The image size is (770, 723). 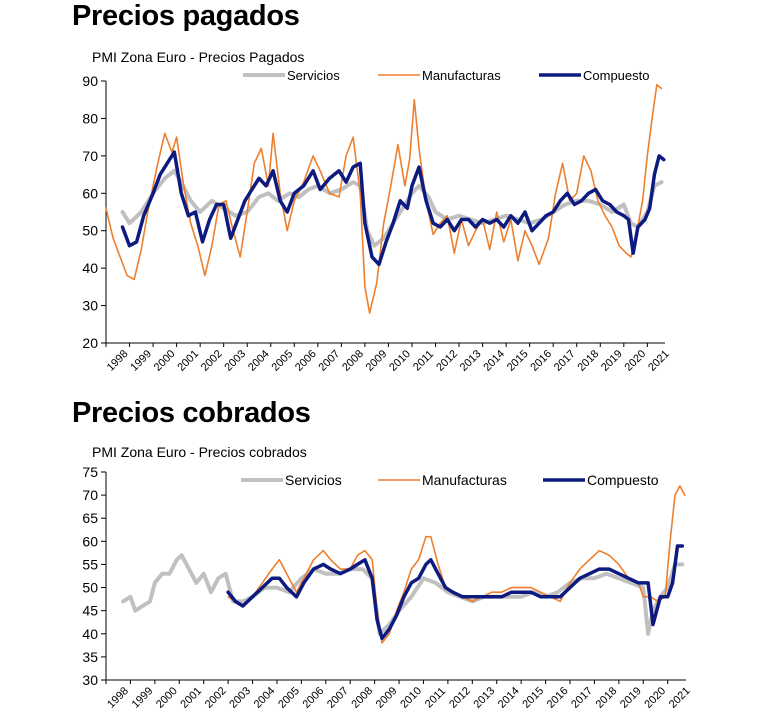 What do you see at coordinates (191, 413) in the screenshot?
I see `page-title-precios-cobrados: Precios cobrados` at bounding box center [191, 413].